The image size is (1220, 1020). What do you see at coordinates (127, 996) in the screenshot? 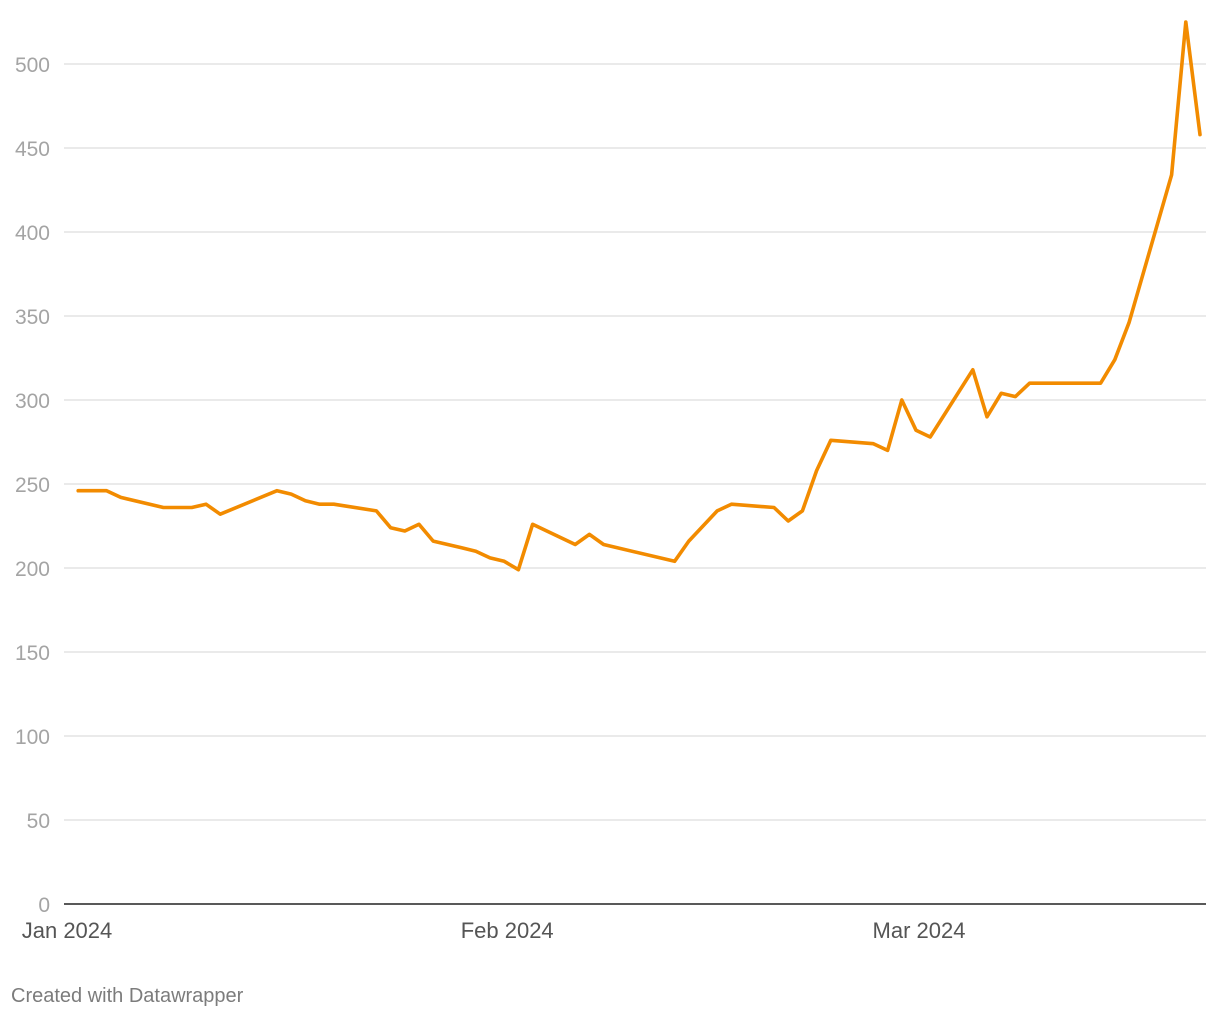
I see `datawrapper-credit: Created with Datawrapper` at bounding box center [127, 996].